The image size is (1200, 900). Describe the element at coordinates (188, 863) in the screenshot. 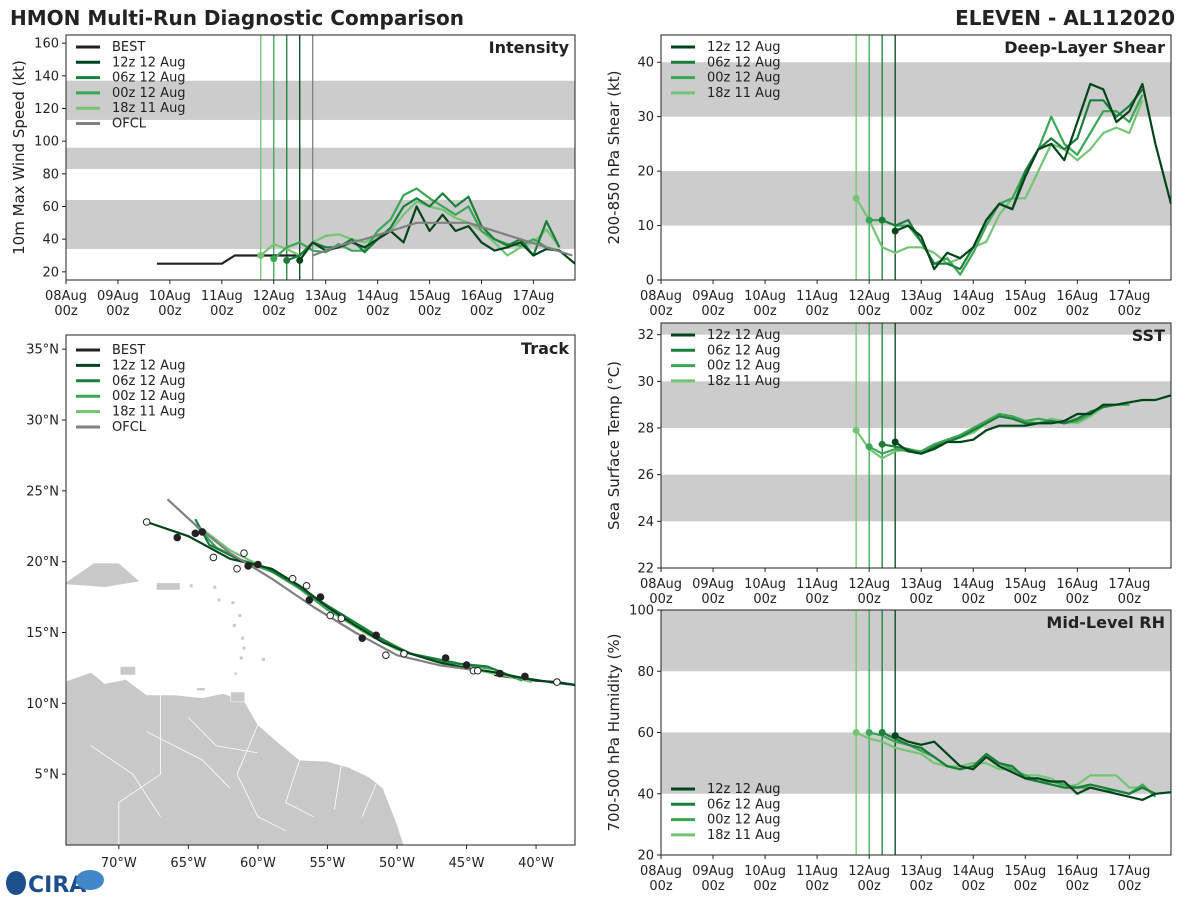

I see `x-tick-label: 65°W` at that location.